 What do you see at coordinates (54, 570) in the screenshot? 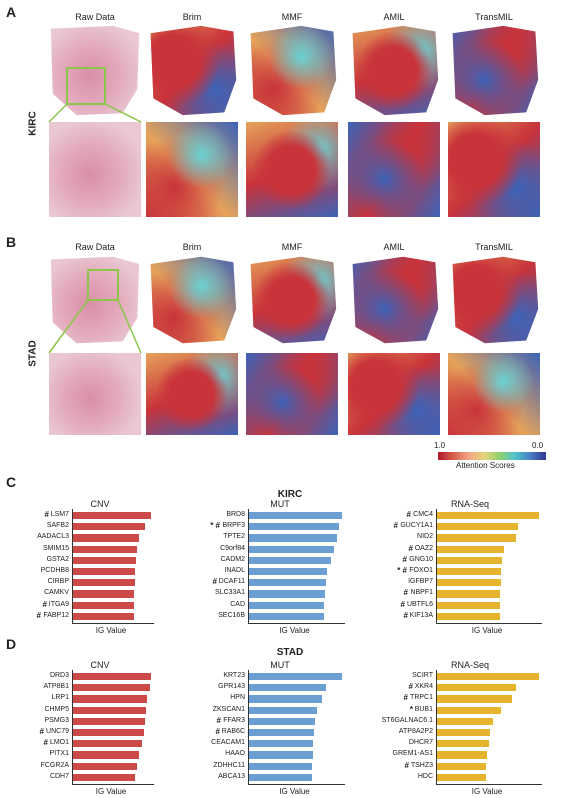
I see `c-cnv-gene-label: PCDHB8` at bounding box center [54, 570].